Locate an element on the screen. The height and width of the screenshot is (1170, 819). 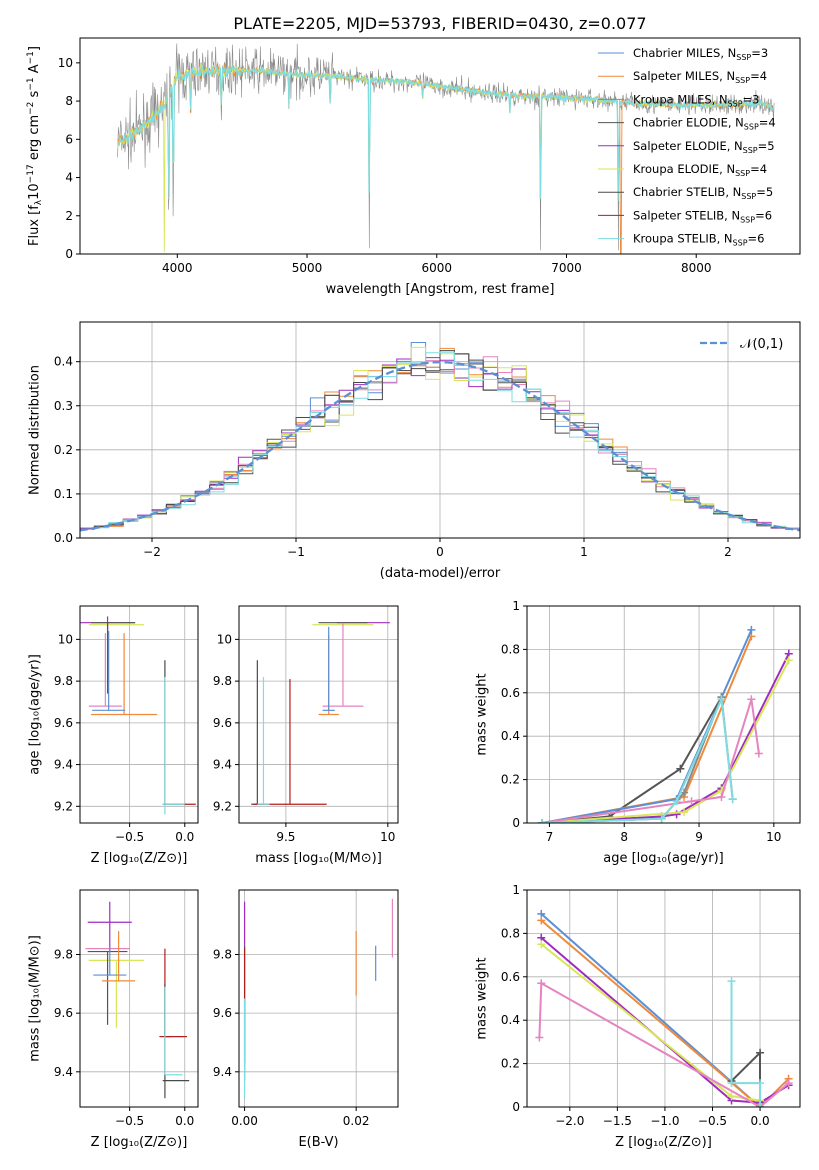
x-tick-label: 8 is located at coordinates (624, 837).